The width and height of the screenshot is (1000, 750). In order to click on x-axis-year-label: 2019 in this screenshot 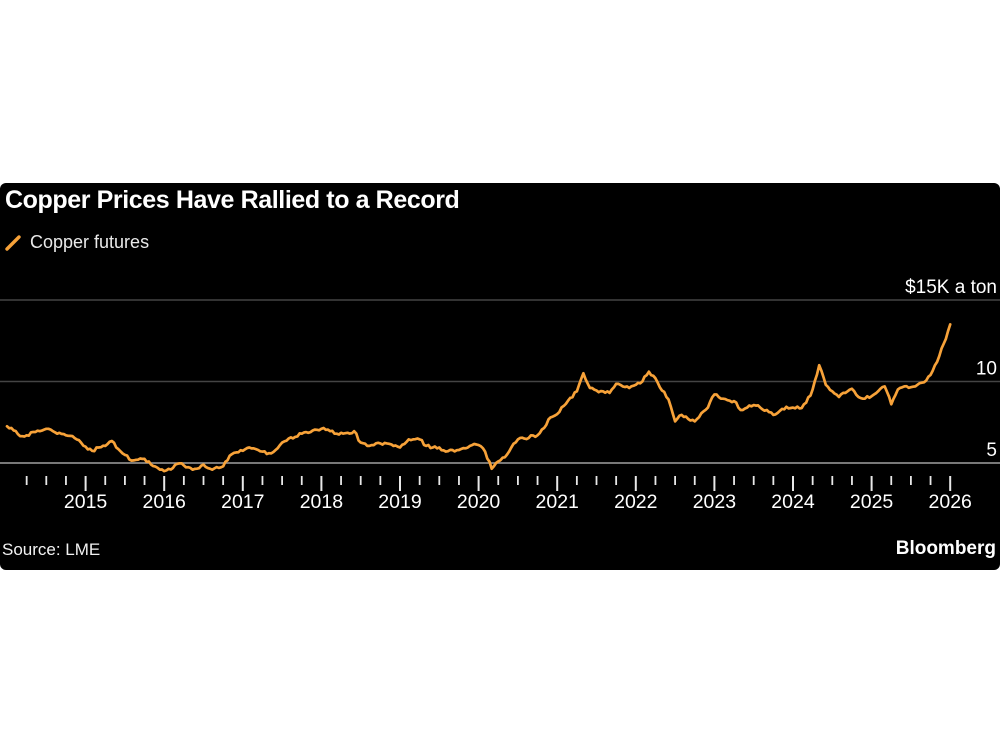, I will do `click(399, 502)`.